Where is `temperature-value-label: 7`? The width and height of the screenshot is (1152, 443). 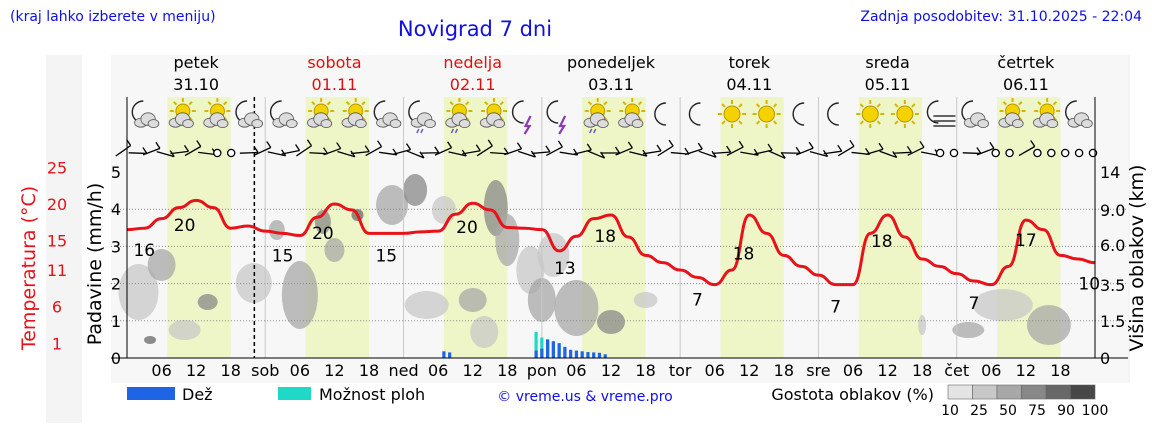 temperature-value-label: 7 is located at coordinates (697, 300).